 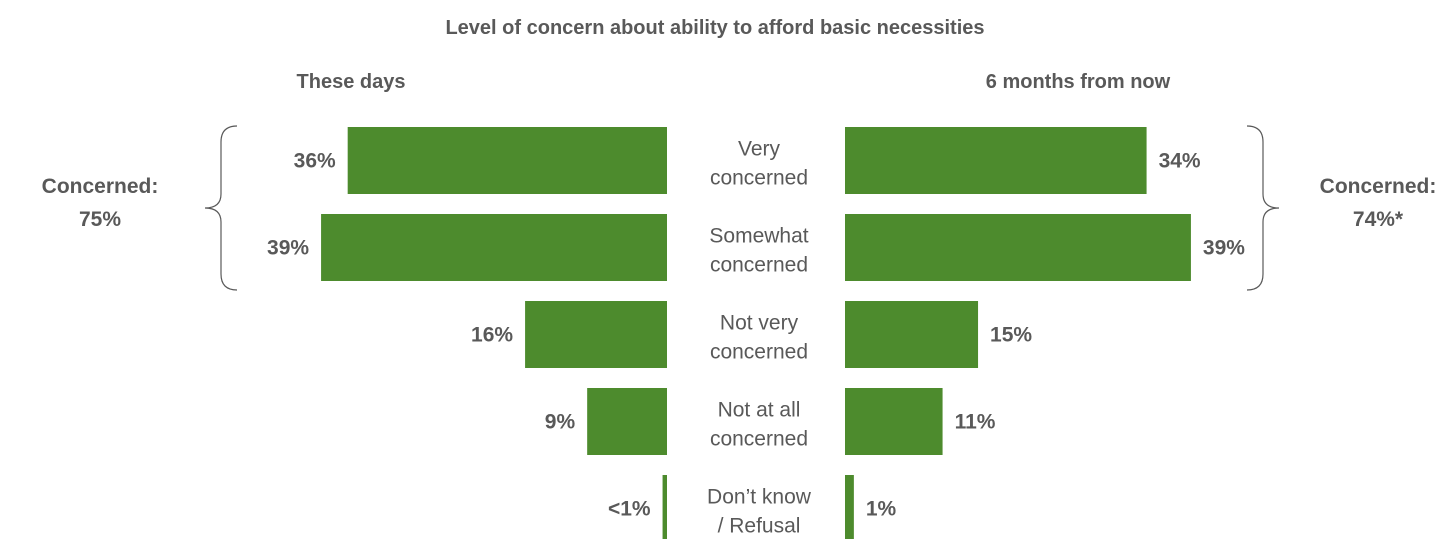 What do you see at coordinates (492, 335) in the screenshot?
I see `data-label-these-days: 16%` at bounding box center [492, 335].